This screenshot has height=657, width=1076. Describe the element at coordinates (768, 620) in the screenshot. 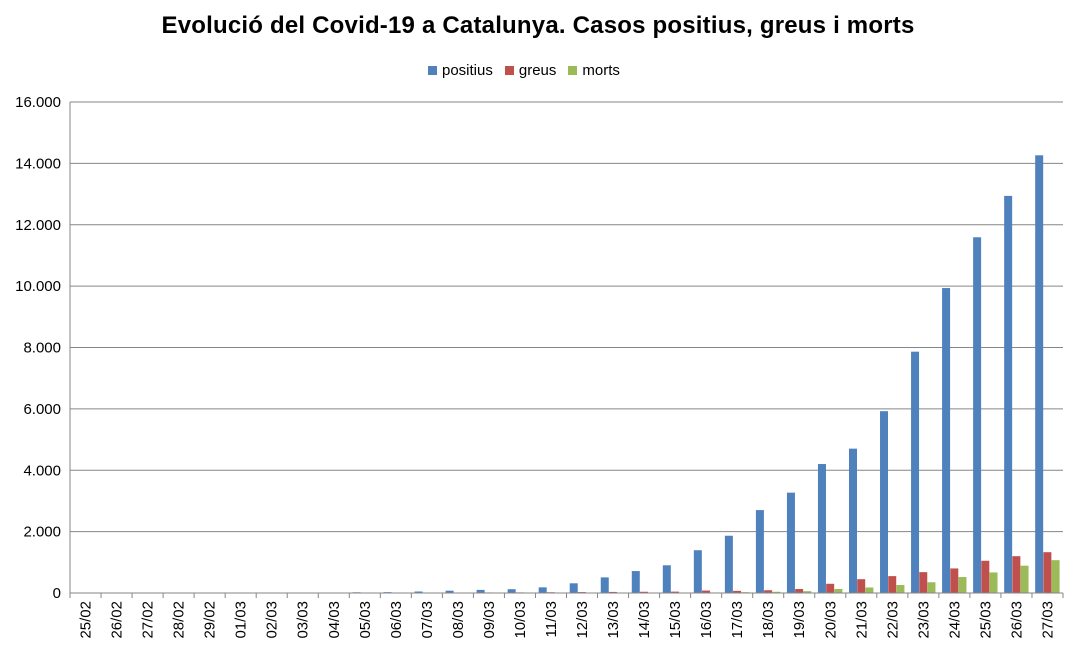

I see `x-tick-label: 18/03` at that location.